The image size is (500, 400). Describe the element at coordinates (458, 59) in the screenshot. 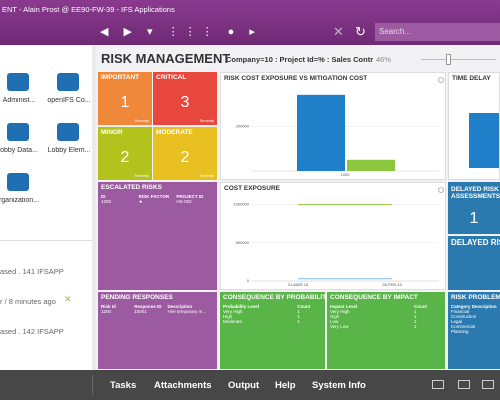

I see `zoom-slider` at that location.